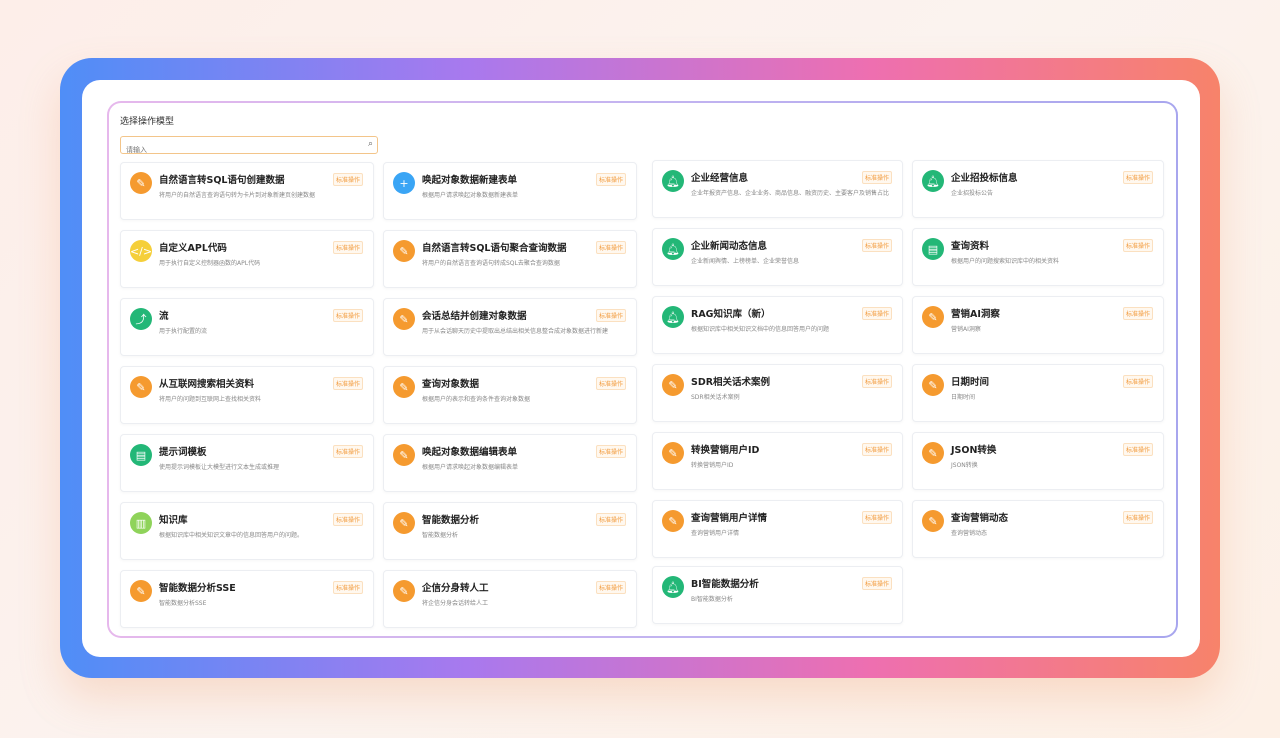  What do you see at coordinates (210, 263) in the screenshot?
I see `card-description: 用于执行自定义控制器函数的APL代码` at bounding box center [210, 263].